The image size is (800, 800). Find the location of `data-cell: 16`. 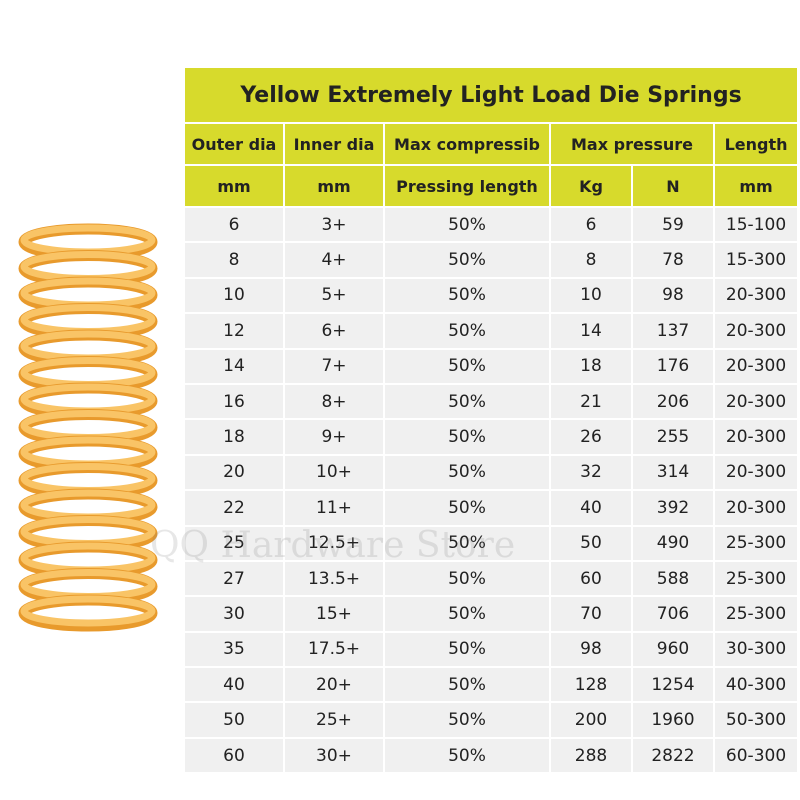

data-cell: 16 is located at coordinates (234, 401).